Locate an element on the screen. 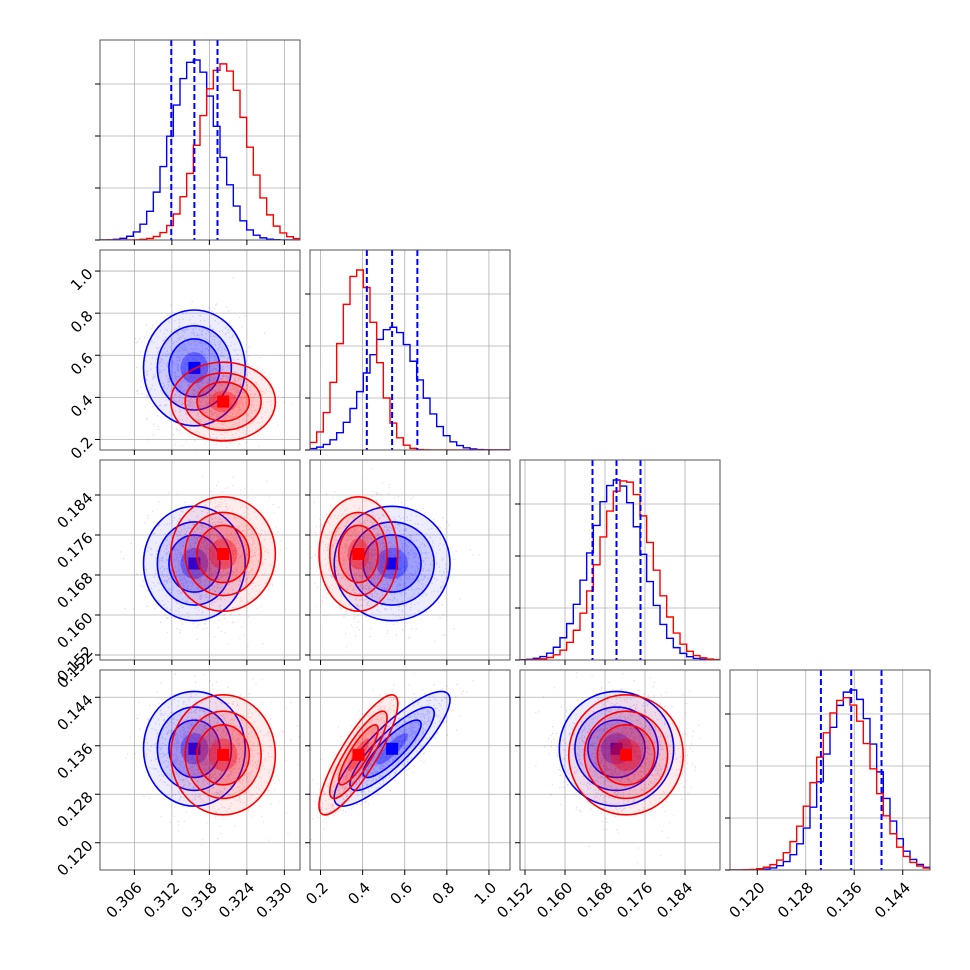 The width and height of the screenshot is (970, 970). x-tick-label: 0.312 is located at coordinates (161, 900).